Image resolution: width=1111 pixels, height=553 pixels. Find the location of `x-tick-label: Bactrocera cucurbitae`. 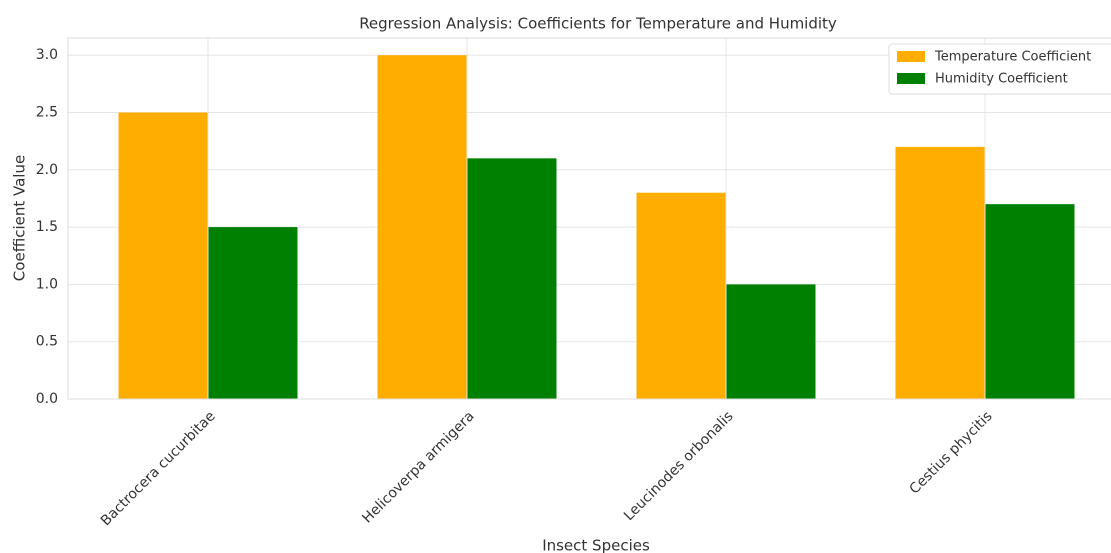

x-tick-label: Bactrocera cucurbitae is located at coordinates (158, 468).